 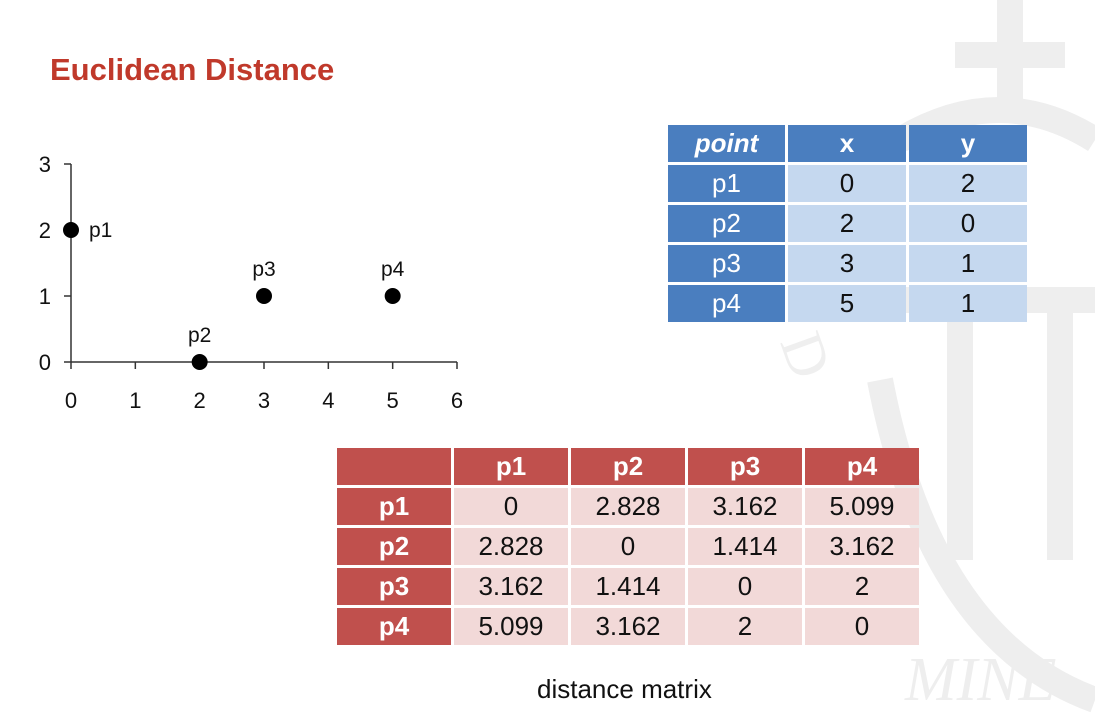 I want to click on point-x: 0, so click(x=847, y=183).